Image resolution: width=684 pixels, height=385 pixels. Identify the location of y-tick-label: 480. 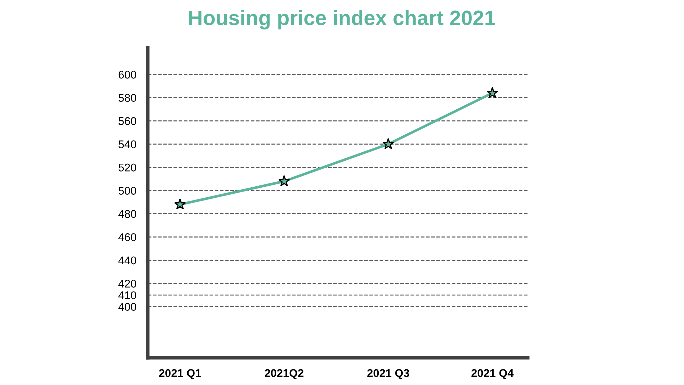
(127, 214).